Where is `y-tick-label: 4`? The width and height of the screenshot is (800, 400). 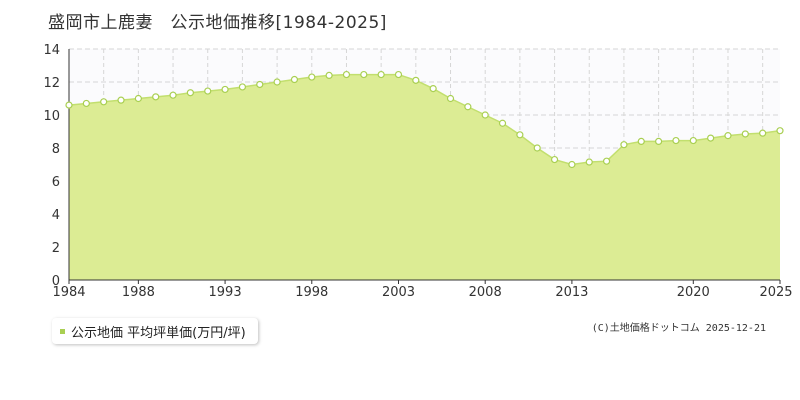
y-tick-label: 4 is located at coordinates (56, 215).